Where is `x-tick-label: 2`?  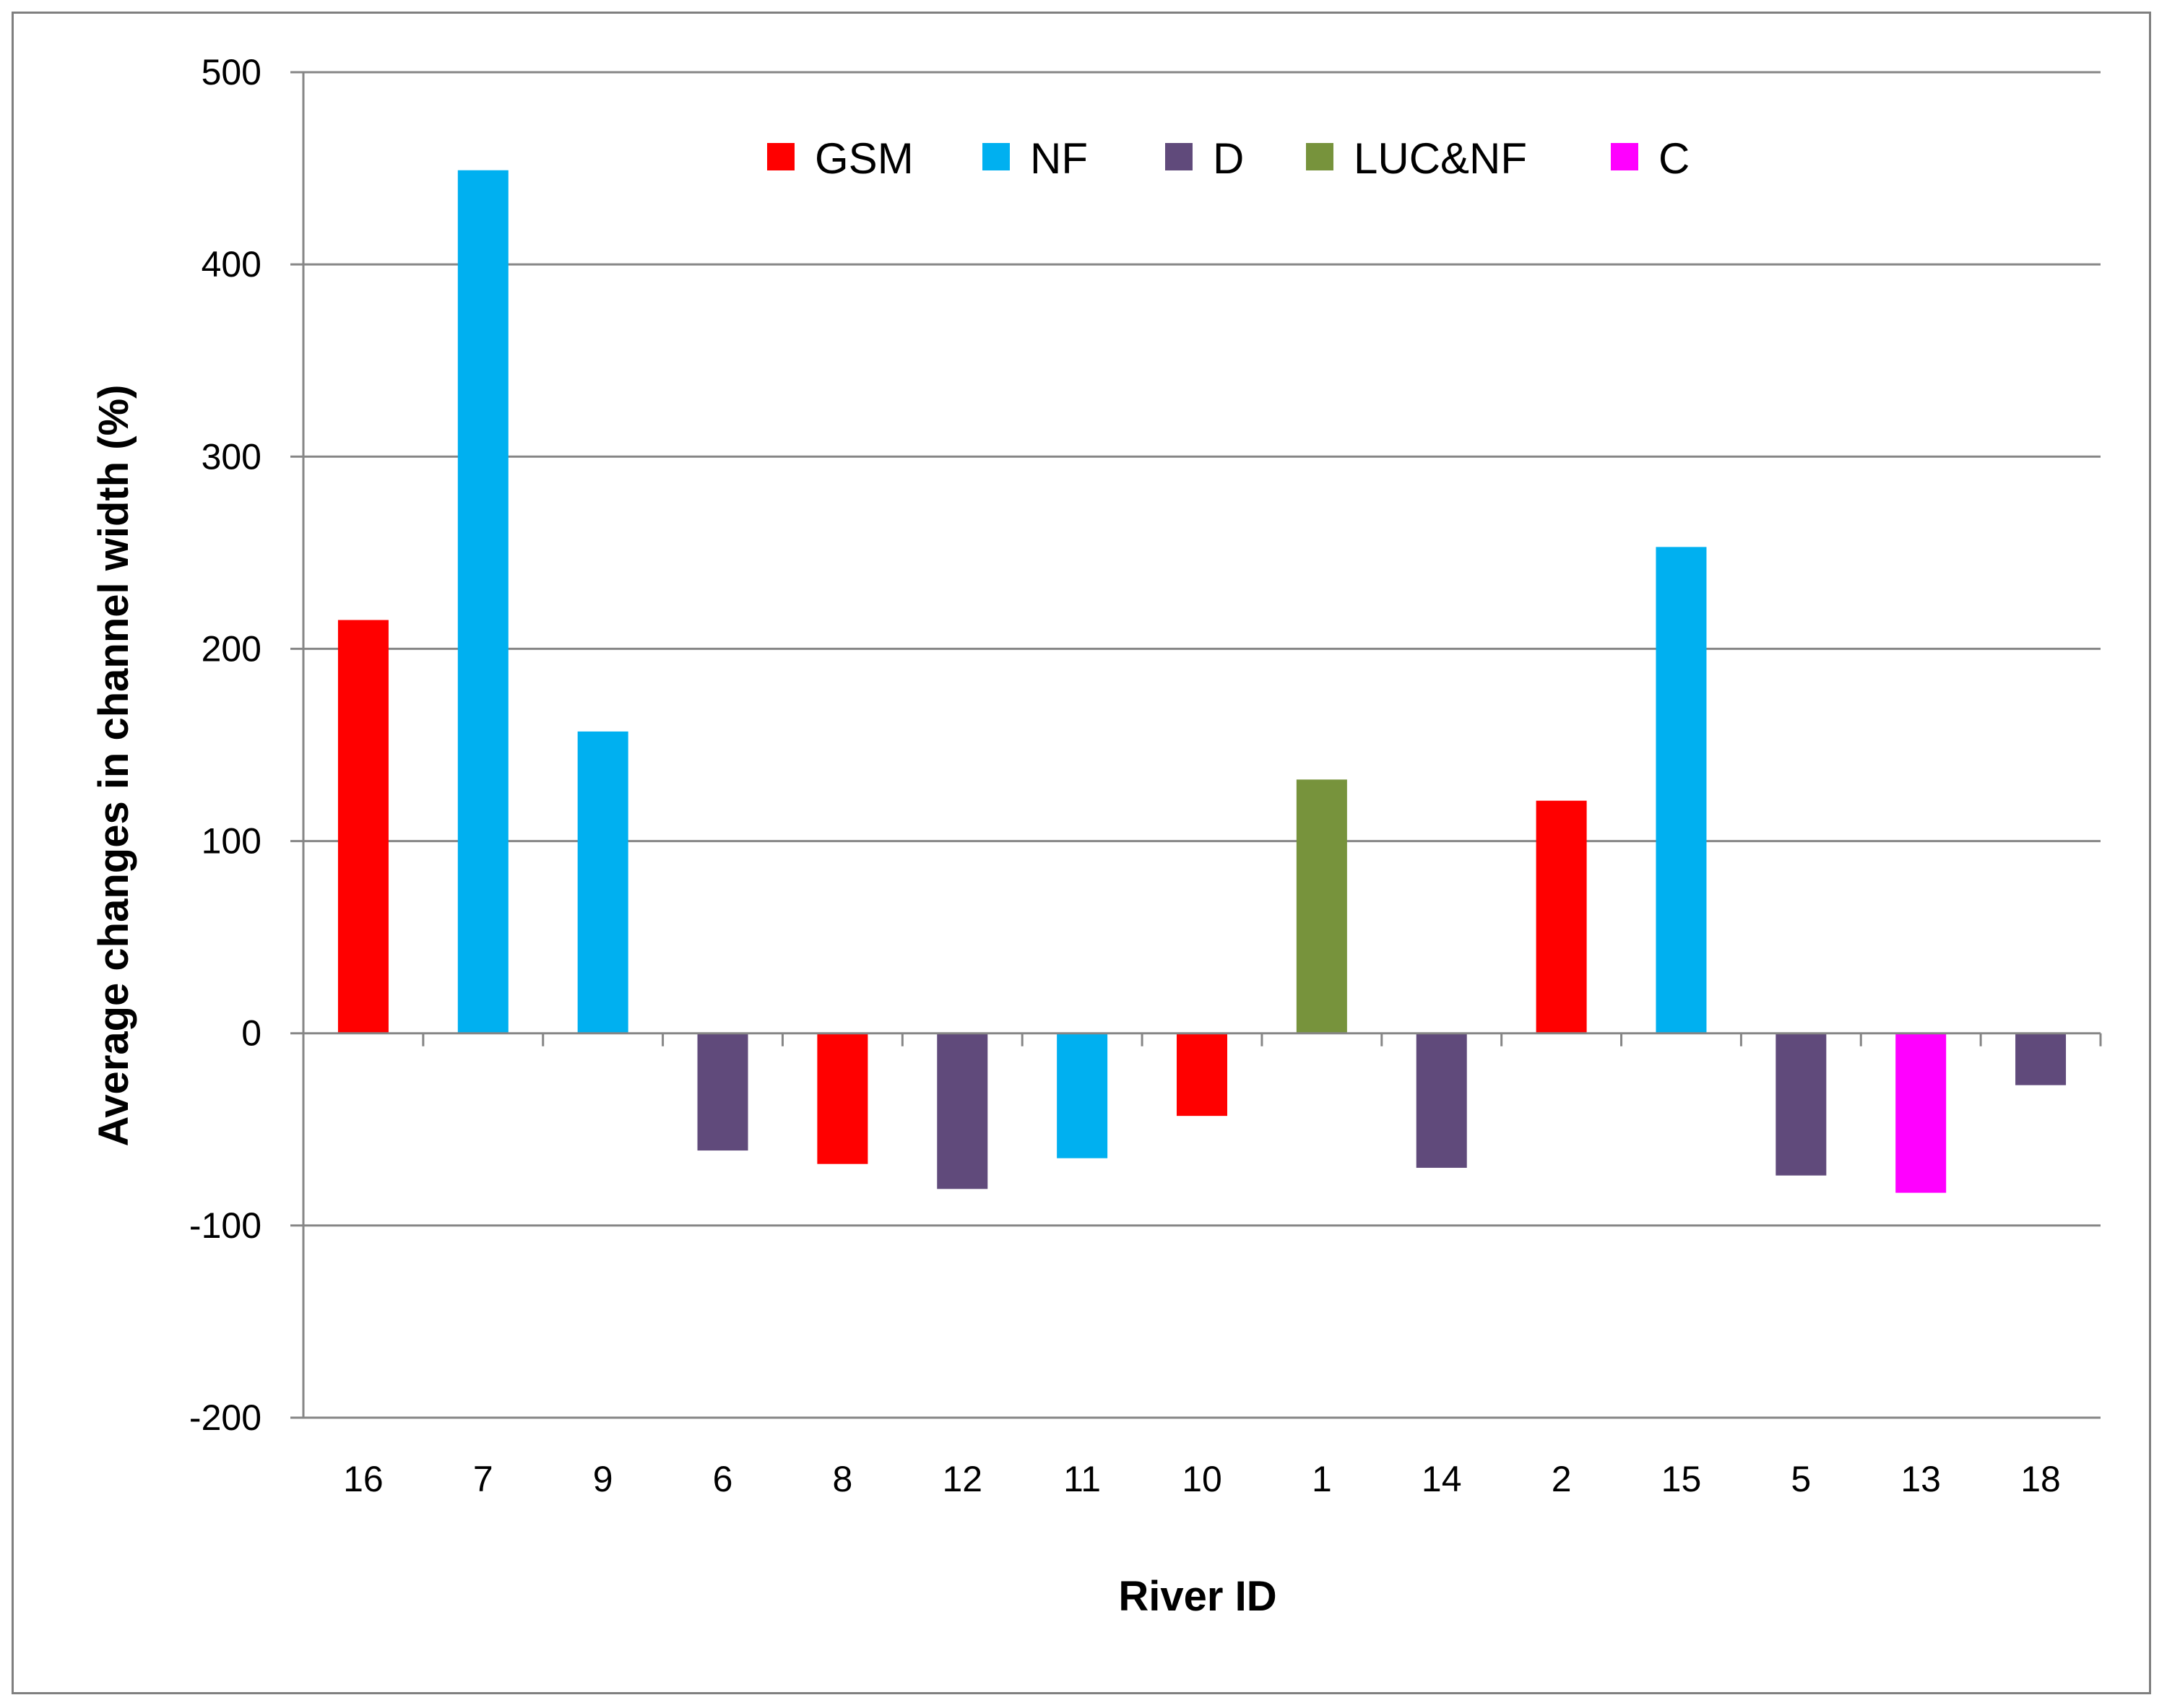
x-tick-label: 2 is located at coordinates (1562, 1479).